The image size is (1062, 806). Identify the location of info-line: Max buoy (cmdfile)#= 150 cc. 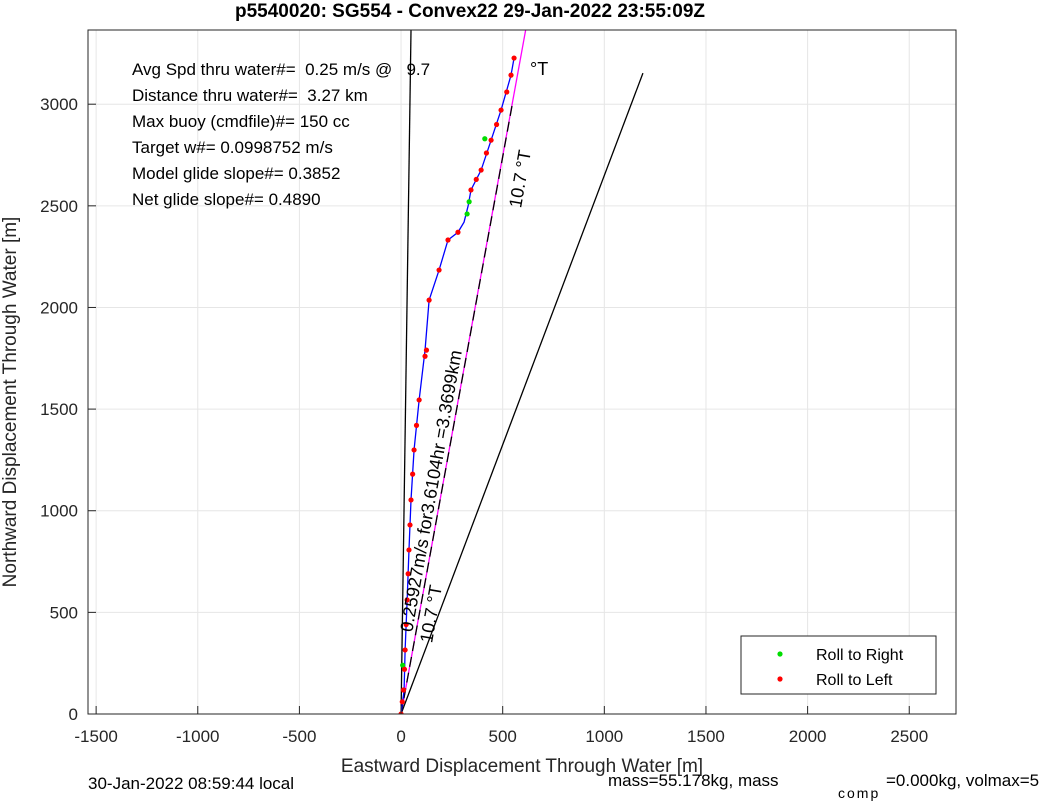
(241, 121).